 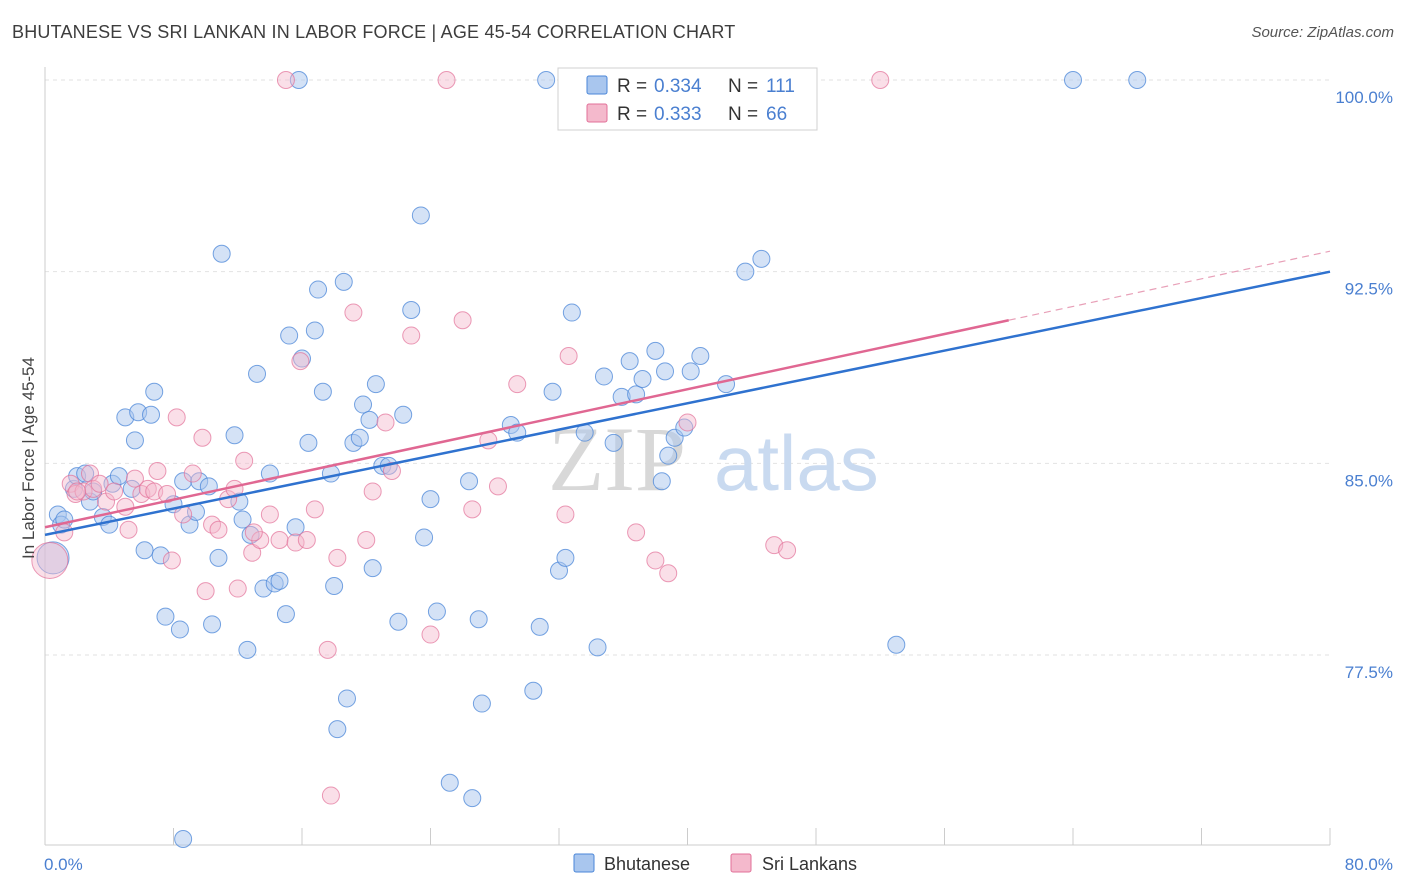 I want to click on legend-stats: R = 0.334 N = 111 R = 0.333 N = 66, so click(x=687, y=99).